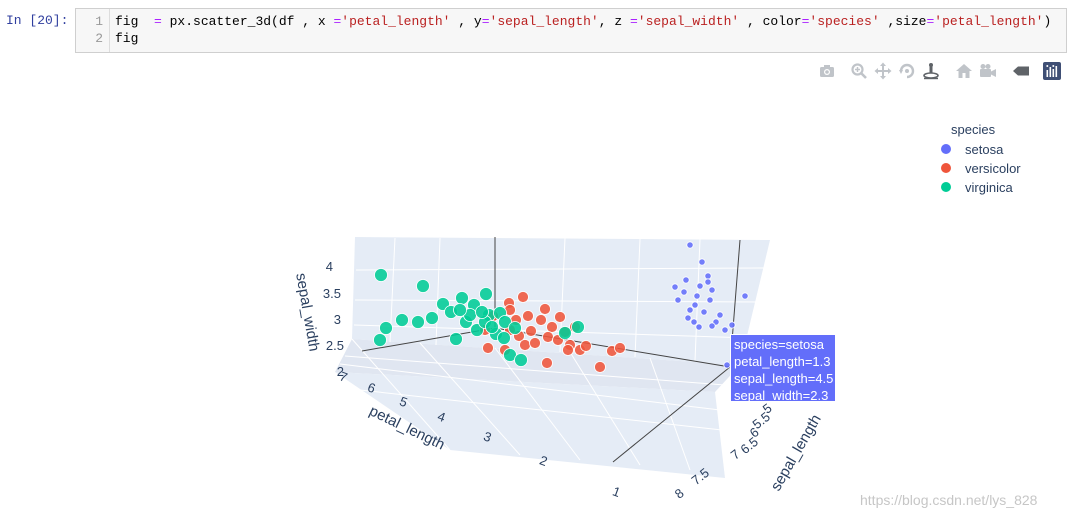 The width and height of the screenshot is (1069, 519). I want to click on data-points, so click(561, 307).